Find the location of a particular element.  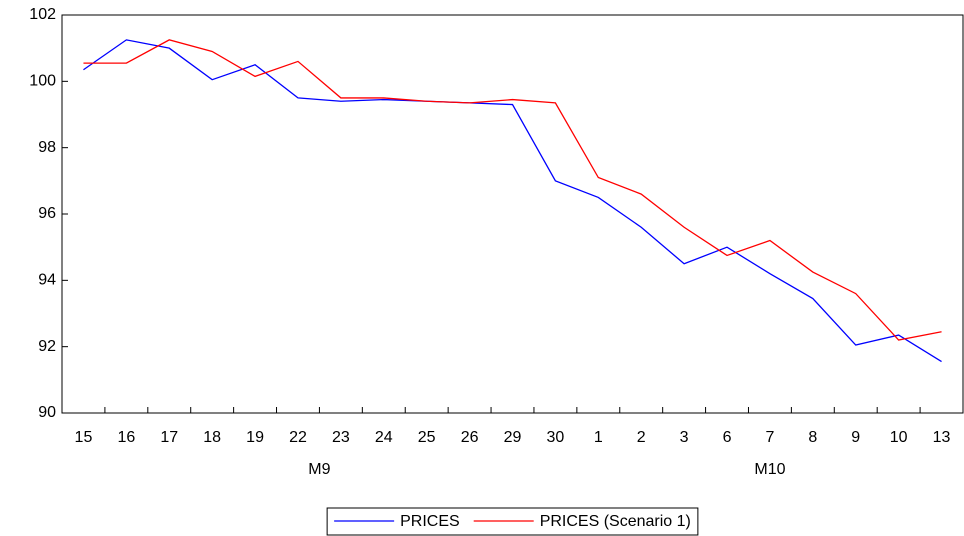

x-tick-label: 19 is located at coordinates (255, 437).